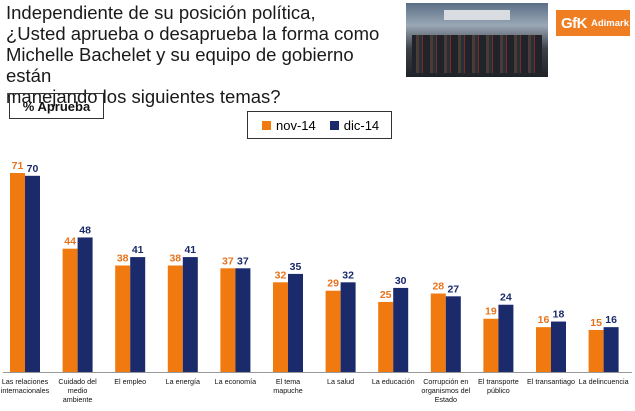  Describe the element at coordinates (319, 125) in the screenshot. I see `chart-legend: nov-14 dic-14` at that location.